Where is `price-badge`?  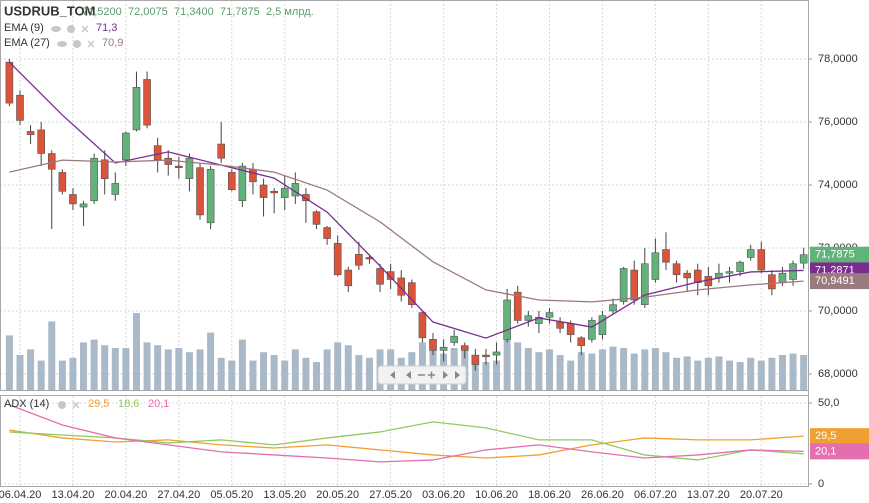
price-badge is located at coordinates (839, 254).